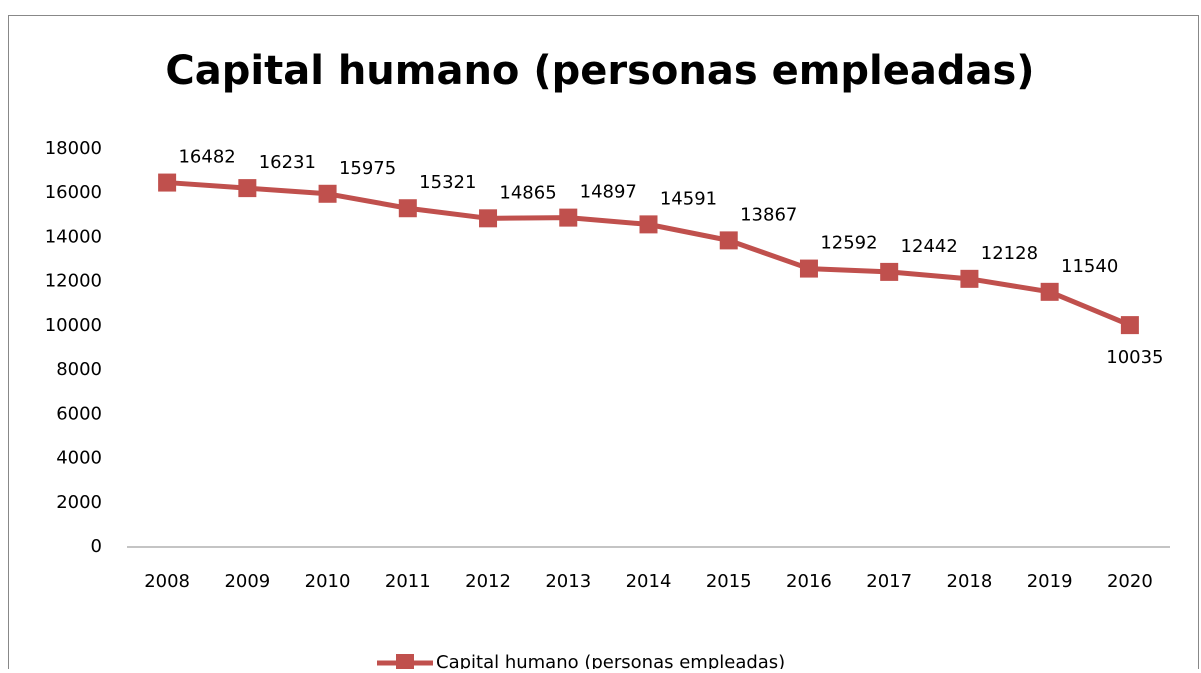 The height and width of the screenshot is (673, 1201). I want to click on legend-marker, so click(405, 663).